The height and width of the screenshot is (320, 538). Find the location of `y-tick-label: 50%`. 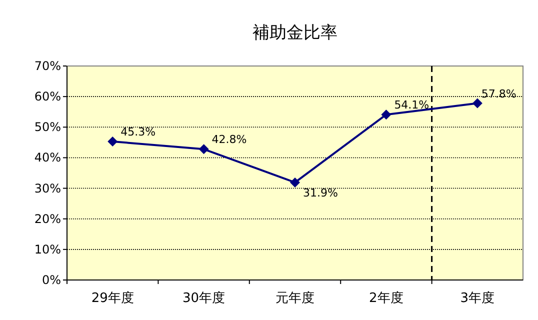

y-tick-label: 50% is located at coordinates (47, 127).